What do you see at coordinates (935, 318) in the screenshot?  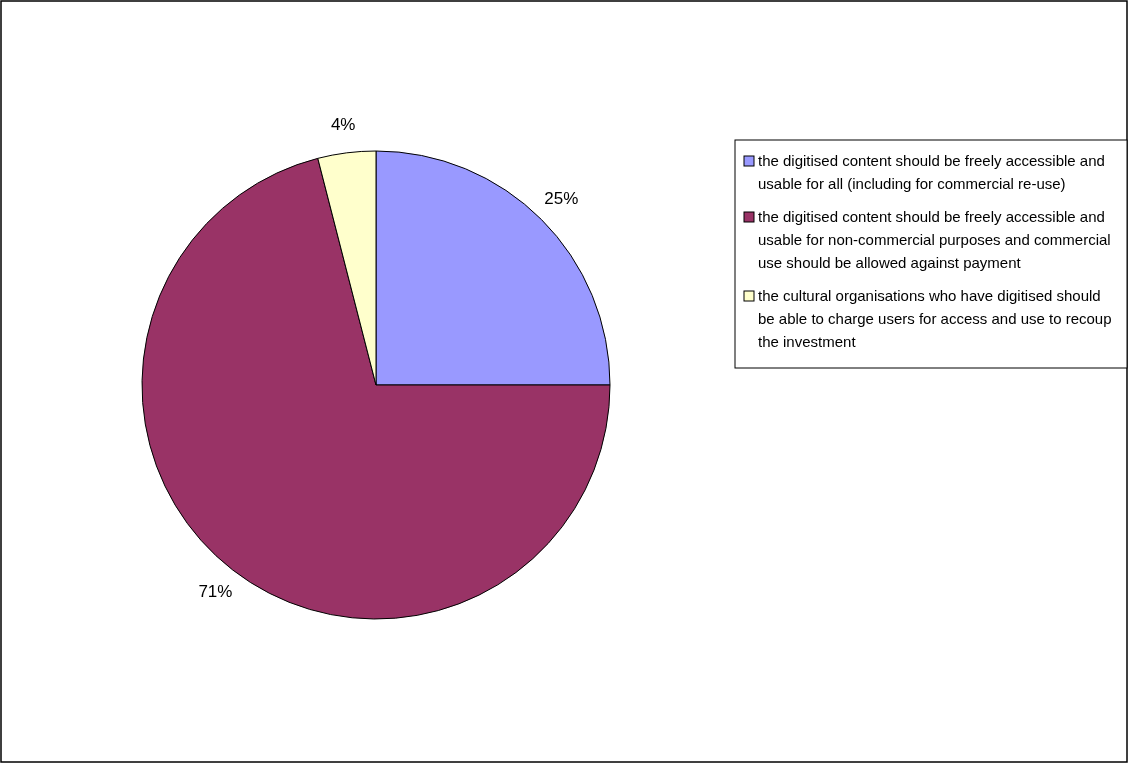 I see `legend-label: the cultural organisations who have digitised should be able to charge users for access and use to recoup the investment` at bounding box center [935, 318].